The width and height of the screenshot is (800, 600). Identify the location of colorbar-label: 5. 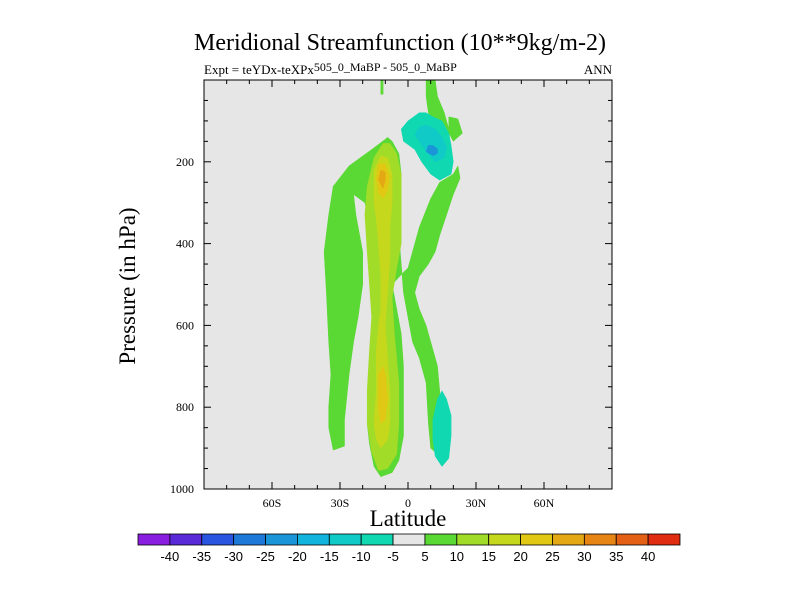
(424, 556).